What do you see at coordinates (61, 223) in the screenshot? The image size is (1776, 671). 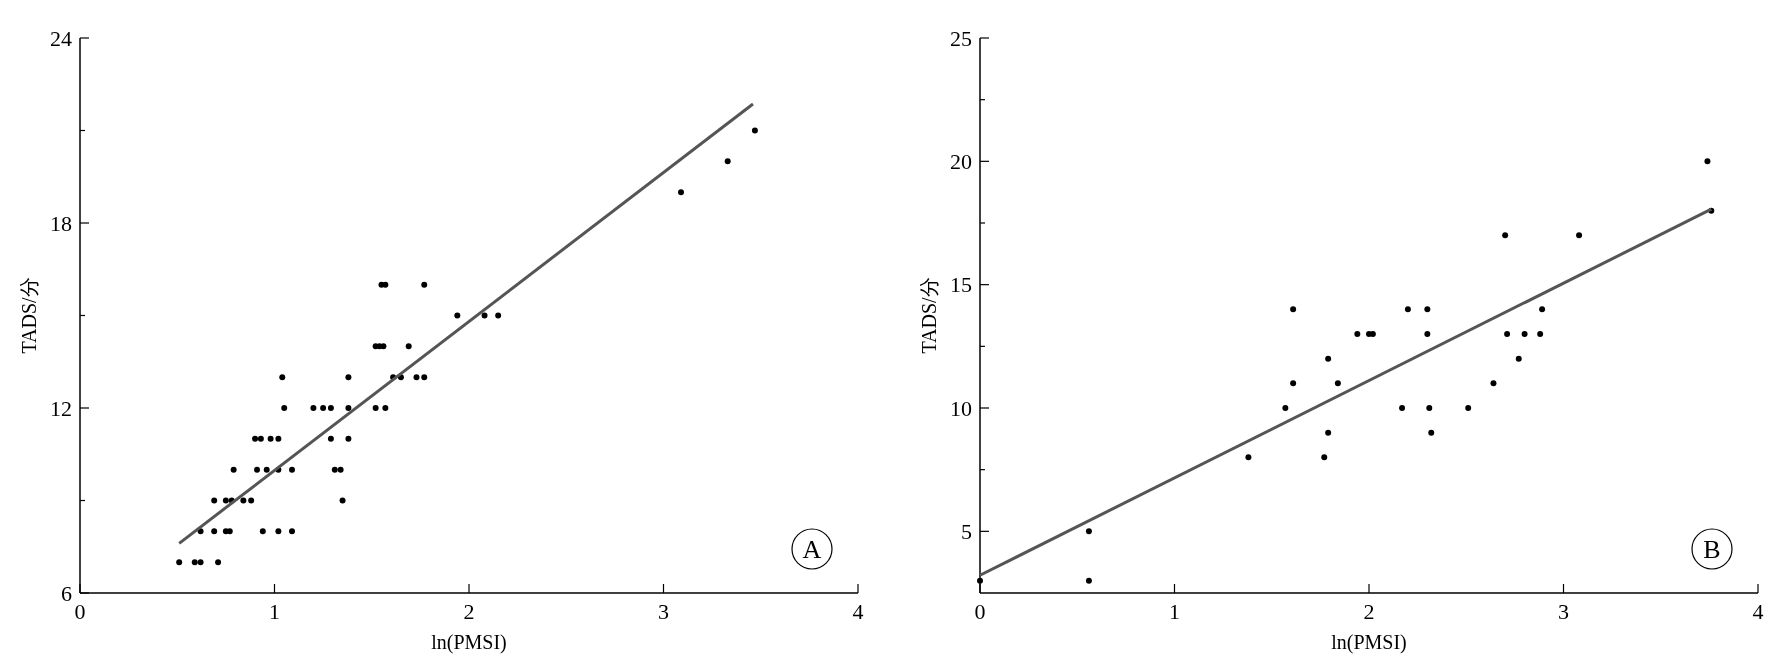 I see `y-tick-label: 18` at bounding box center [61, 223].